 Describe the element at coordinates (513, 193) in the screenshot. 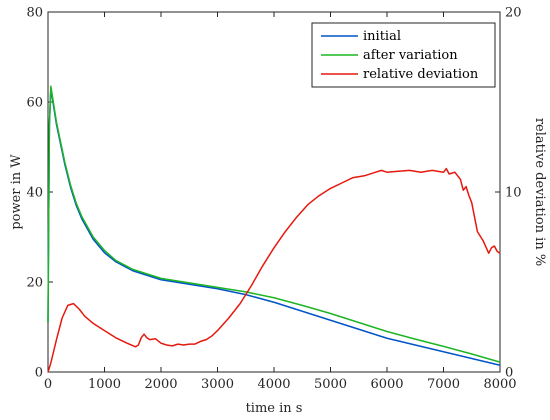

I see `y-right-tick-label: 10` at that location.